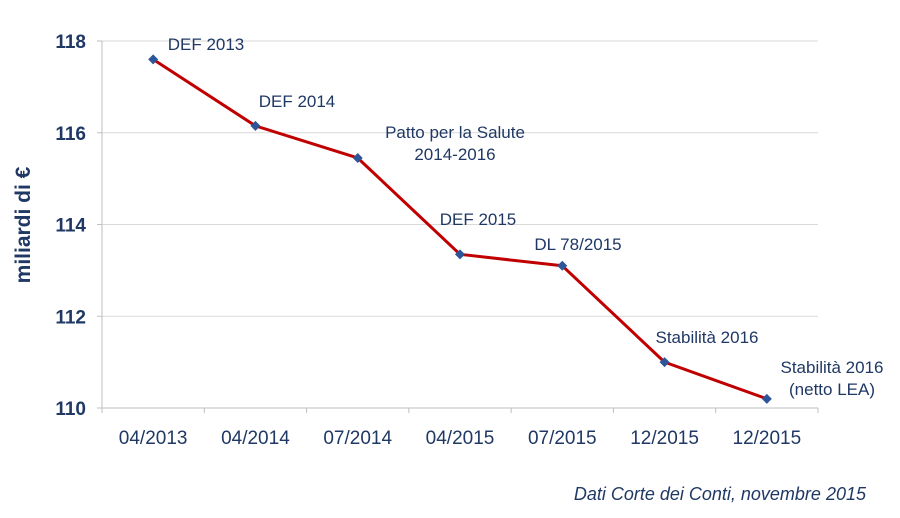 Image resolution: width=900 pixels, height=518 pixels. I want to click on y-tick-label: 116, so click(70, 134).